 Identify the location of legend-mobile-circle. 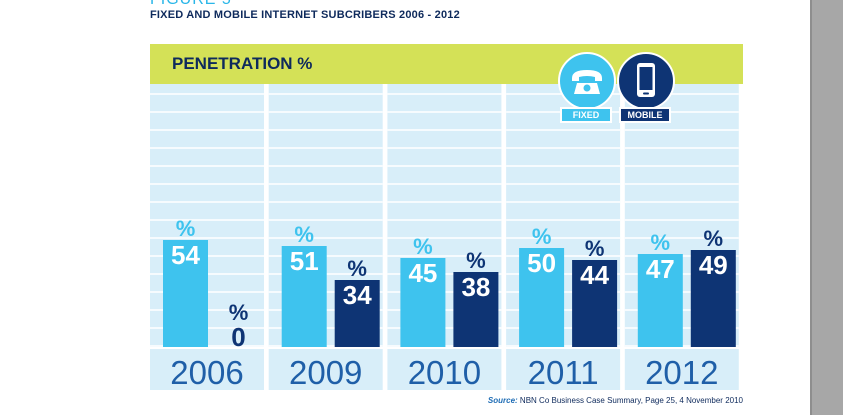
(646, 81).